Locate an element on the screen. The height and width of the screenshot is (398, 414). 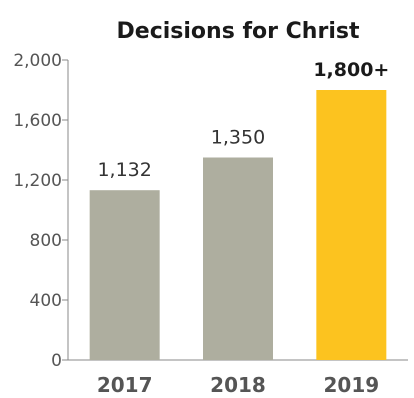
x-axis-ticks: 2017 2018 2019 is located at coordinates (238, 385).